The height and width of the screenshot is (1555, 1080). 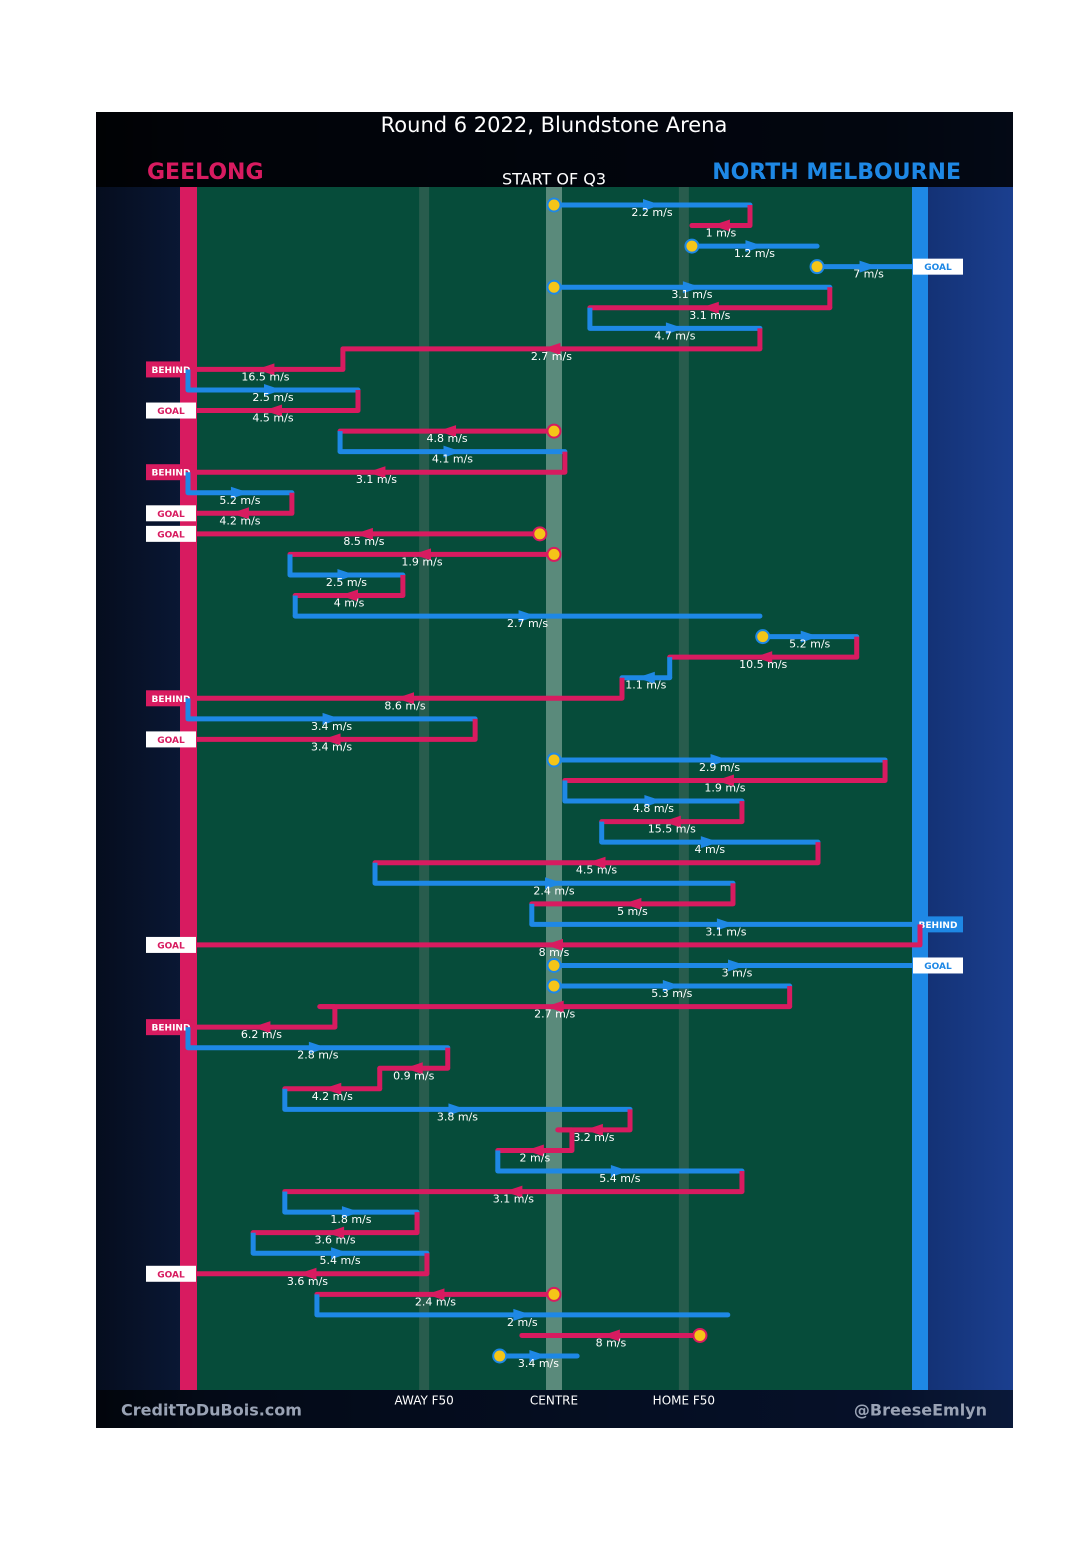 What do you see at coordinates (754, 253) in the screenshot?
I see `speed-label: 1.2 m/s` at bounding box center [754, 253].